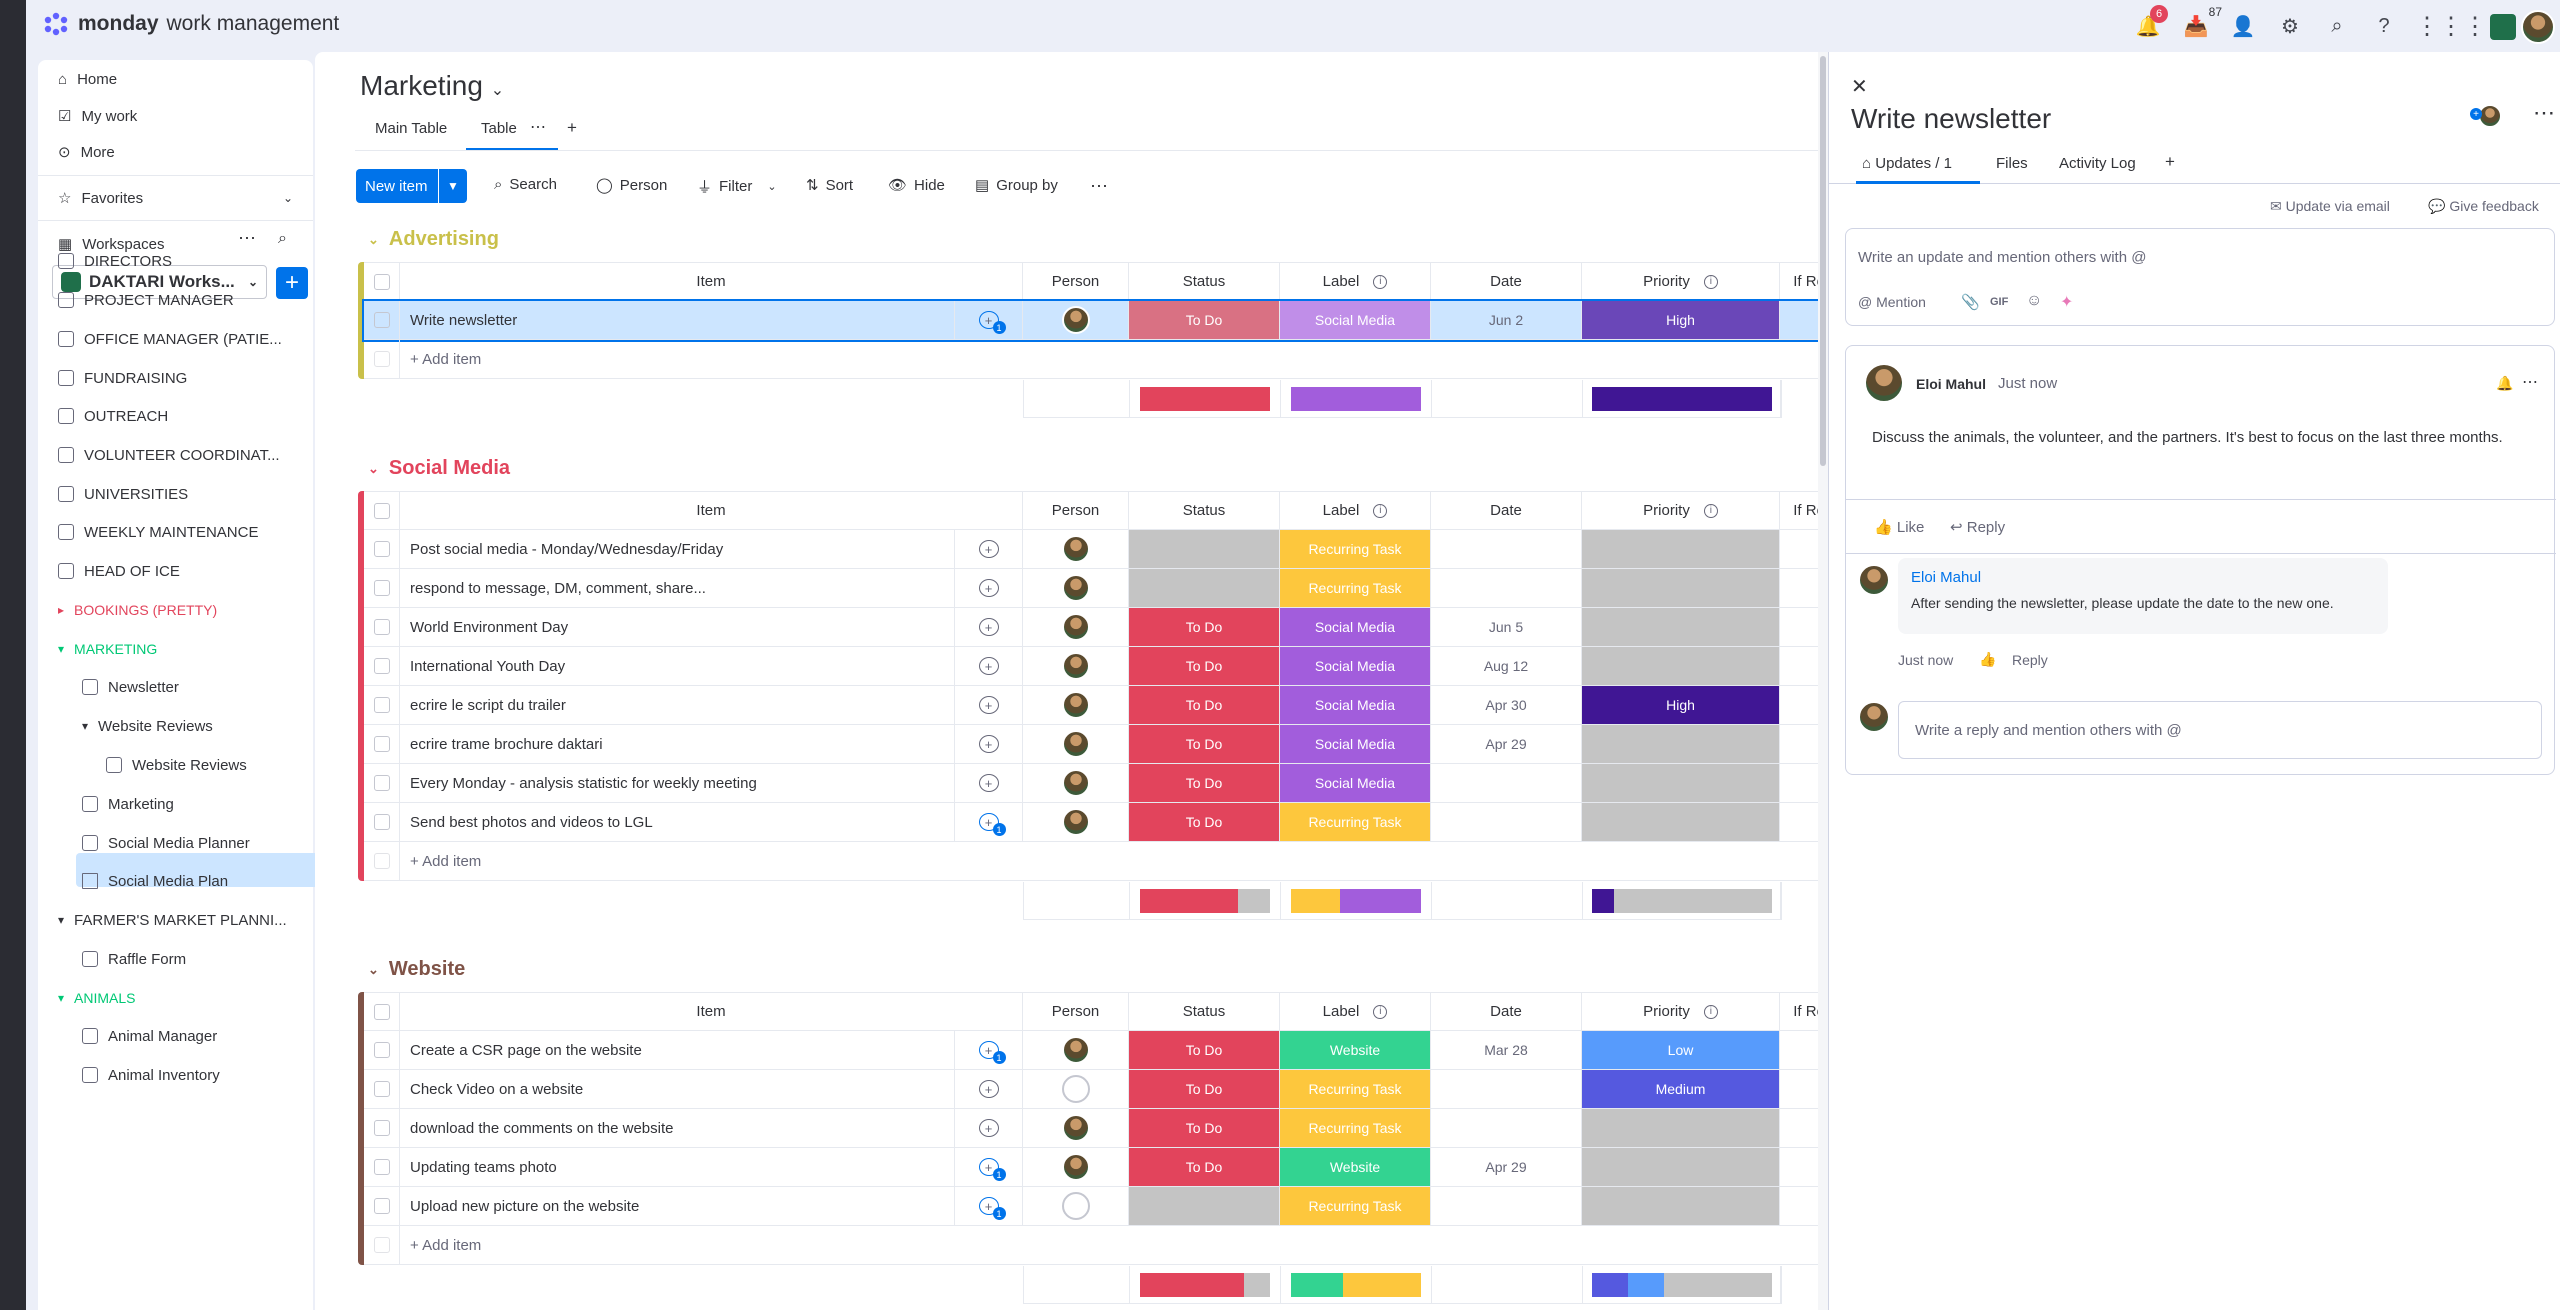  What do you see at coordinates (2337, 25) in the screenshot?
I see `search-icon: ⌕` at bounding box center [2337, 25].